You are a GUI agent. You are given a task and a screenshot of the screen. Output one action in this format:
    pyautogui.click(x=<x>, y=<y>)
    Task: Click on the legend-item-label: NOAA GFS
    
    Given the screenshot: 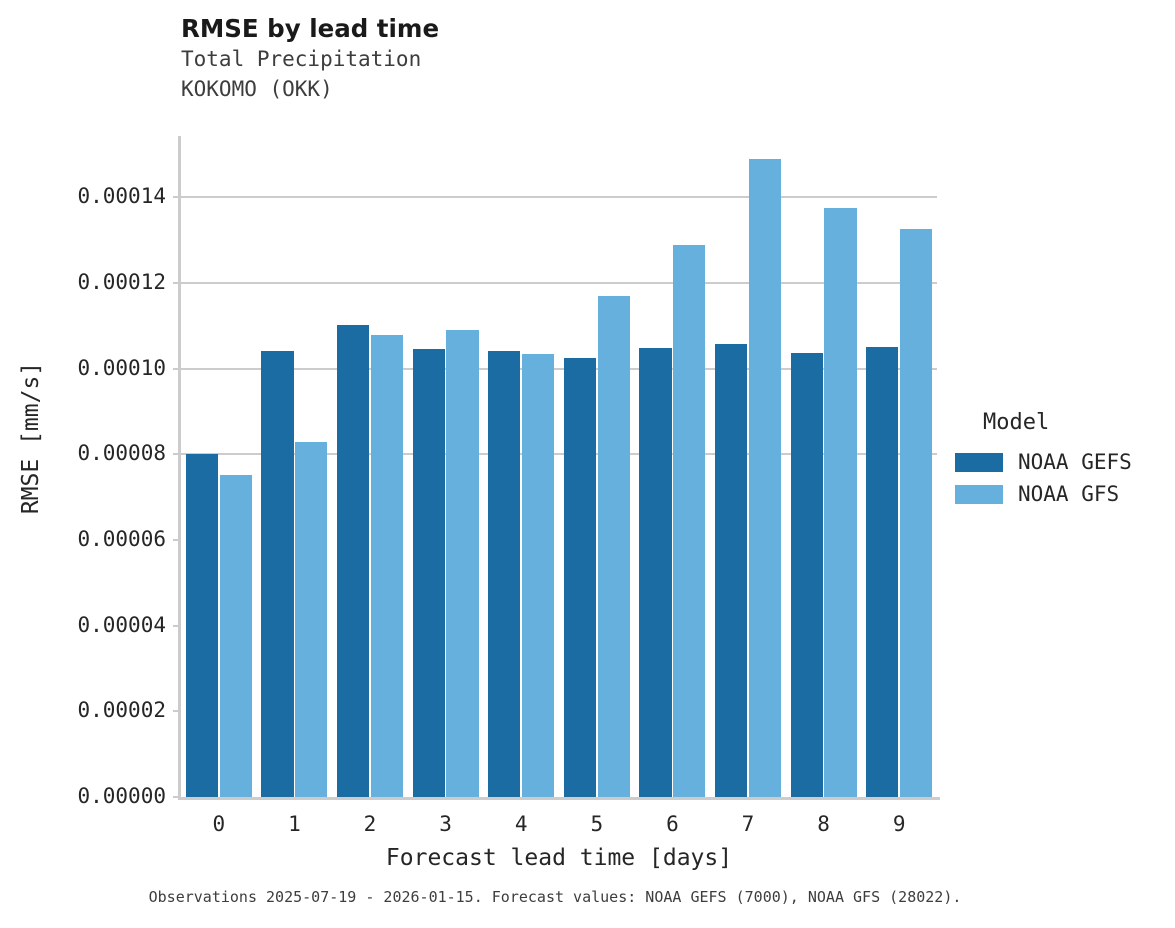 What is the action you would take?
    pyautogui.click(x=1069, y=493)
    